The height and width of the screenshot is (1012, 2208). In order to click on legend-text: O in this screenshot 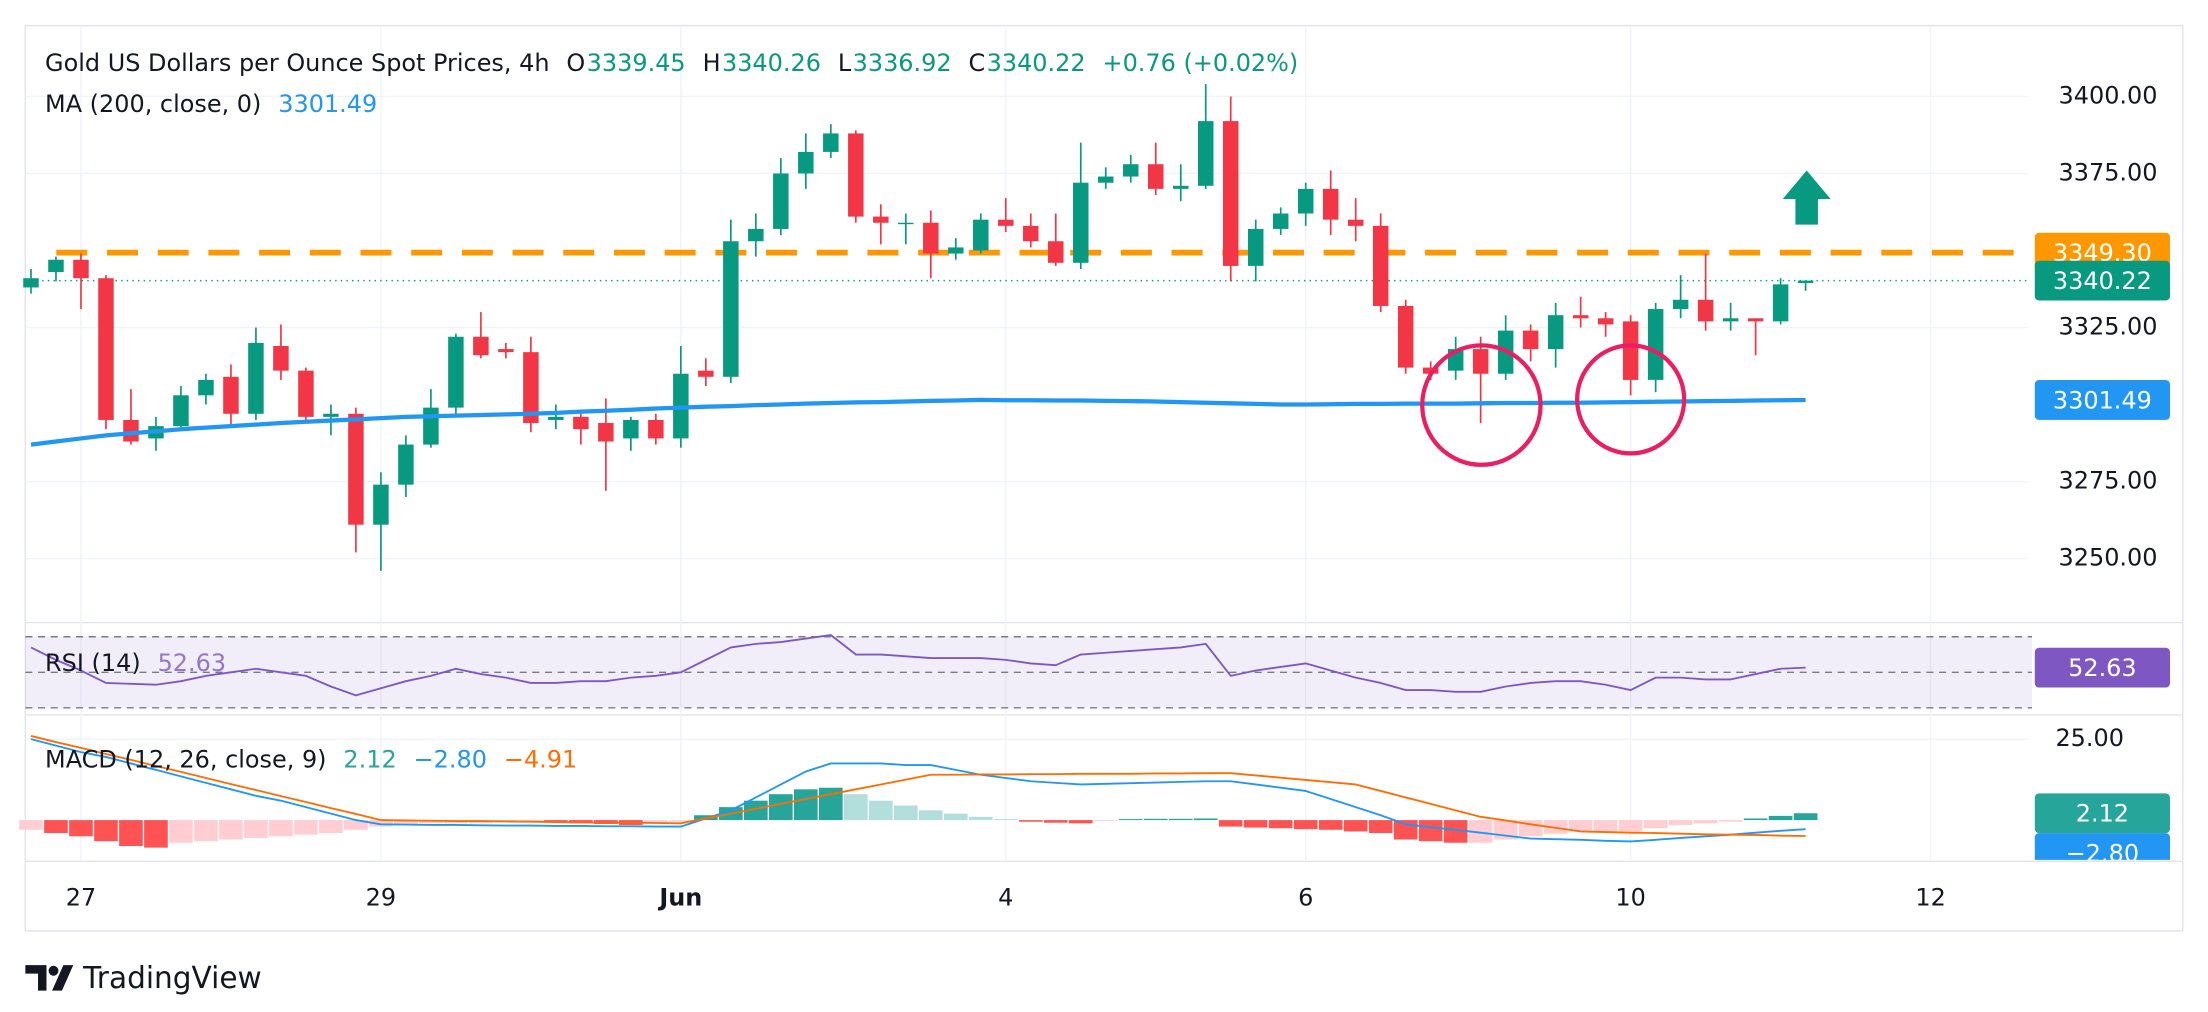, I will do `click(575, 63)`.